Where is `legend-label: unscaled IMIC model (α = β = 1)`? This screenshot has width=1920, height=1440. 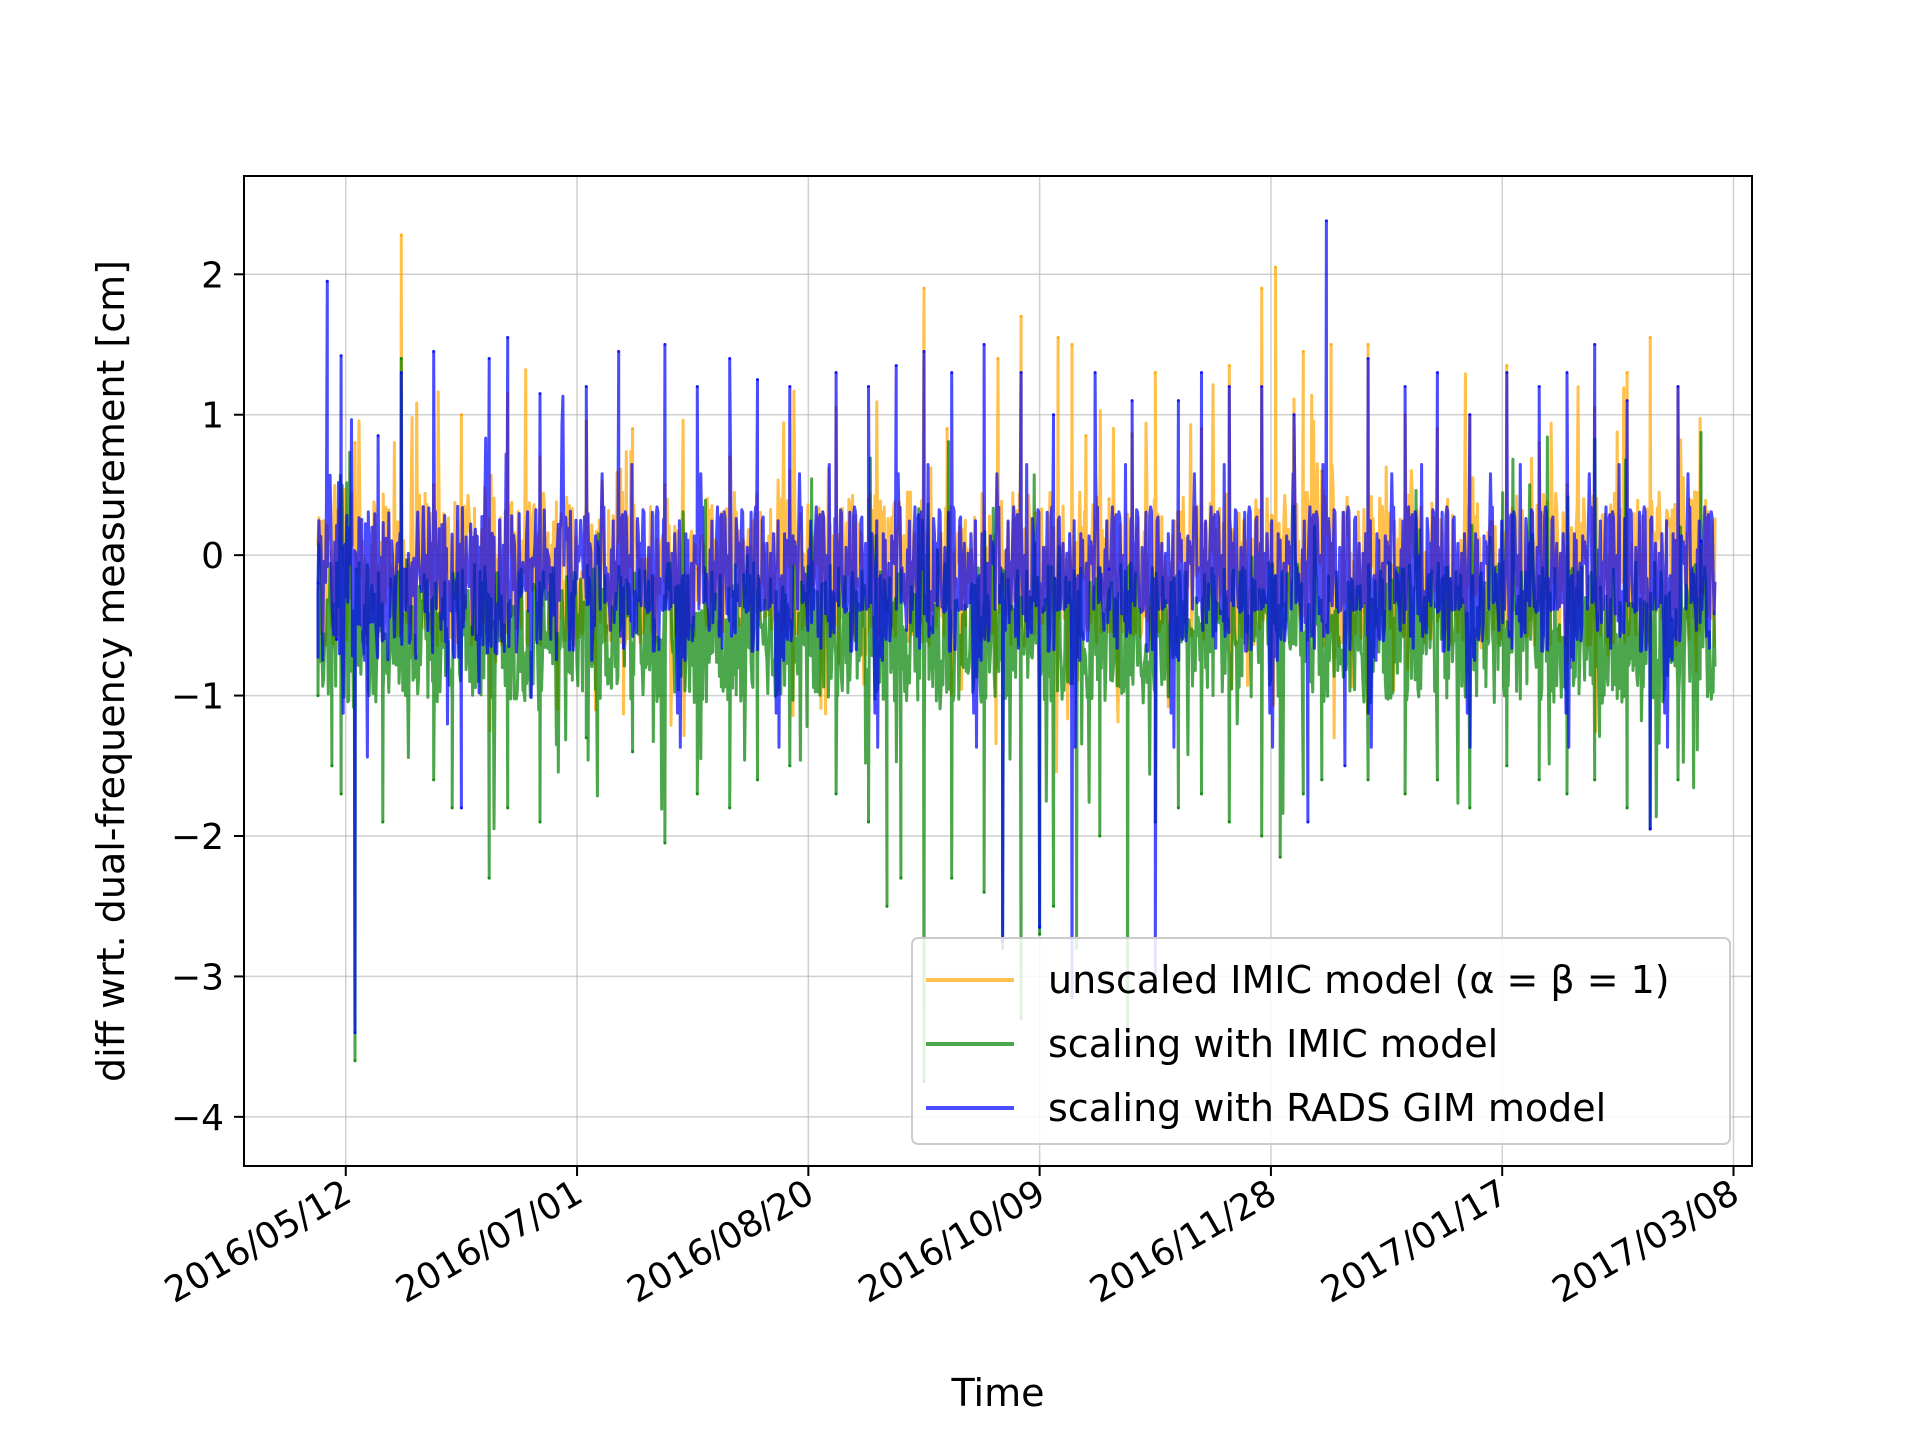 legend-label: unscaled IMIC model (α = β = 1) is located at coordinates (1359, 980).